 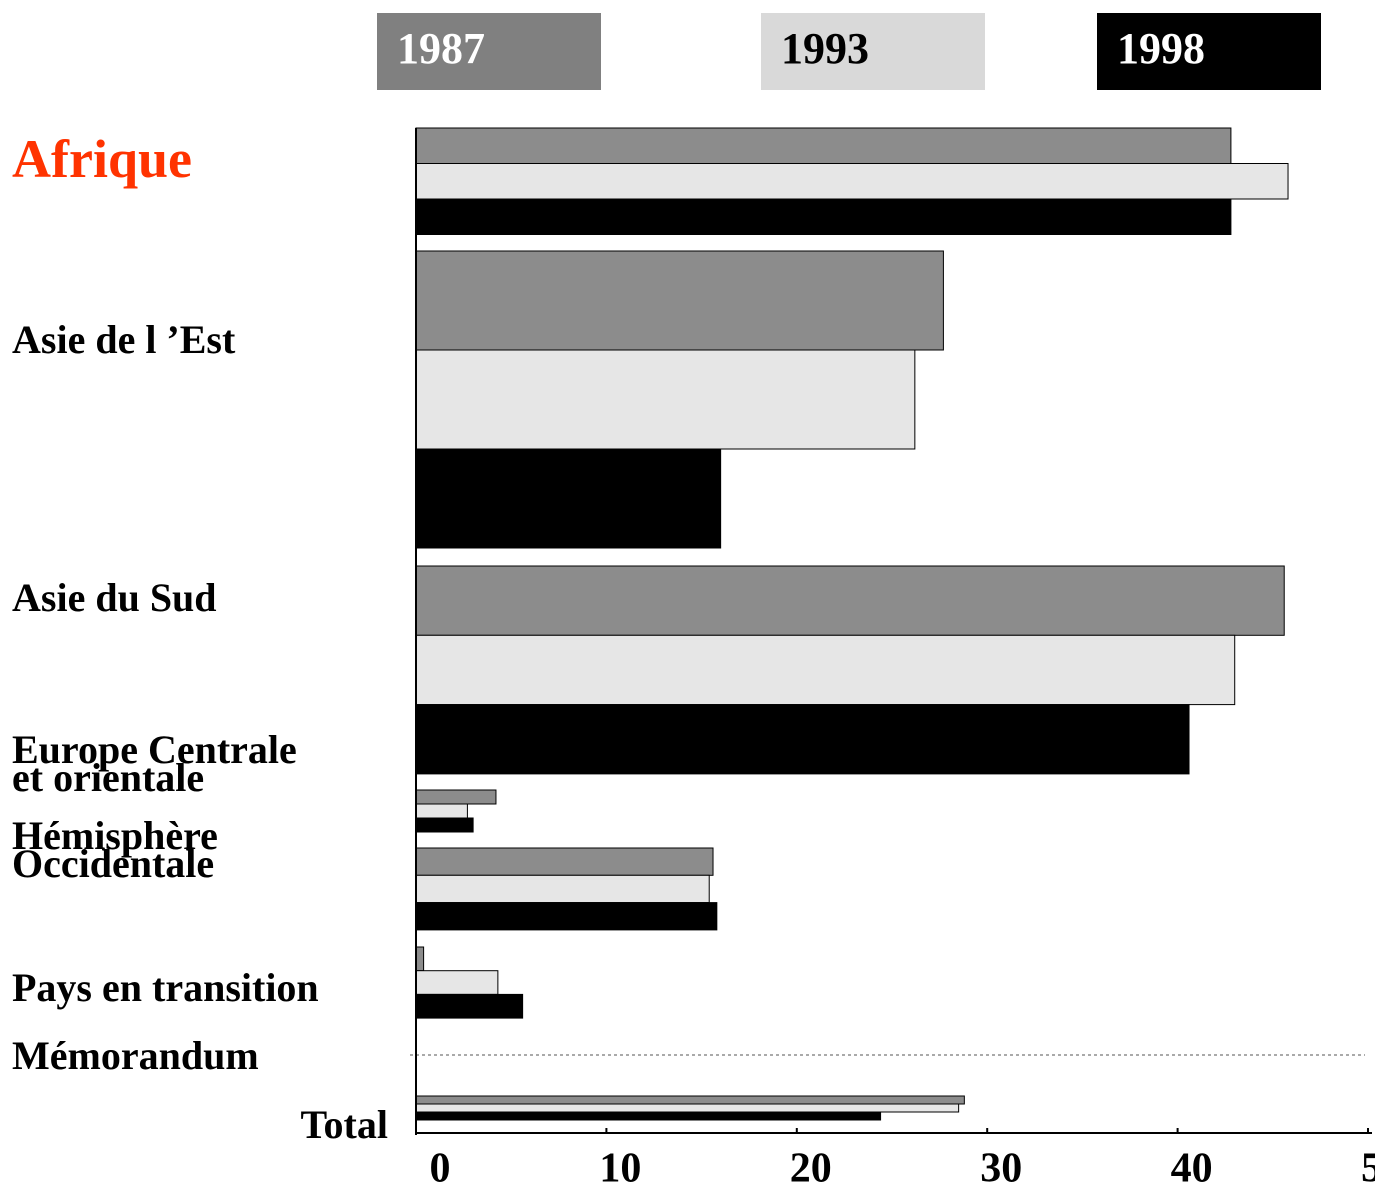 What do you see at coordinates (825, 48) in the screenshot?
I see `legend-label: 1993` at bounding box center [825, 48].